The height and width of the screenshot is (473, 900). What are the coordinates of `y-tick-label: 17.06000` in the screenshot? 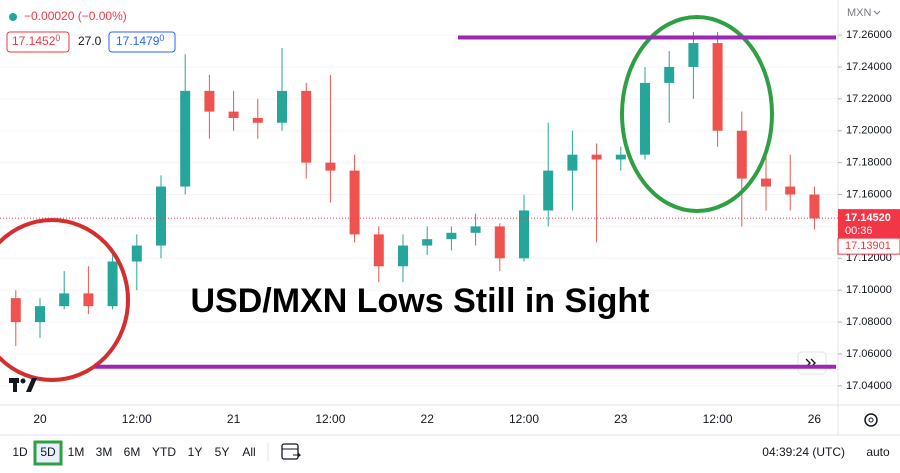 It's located at (869, 354).